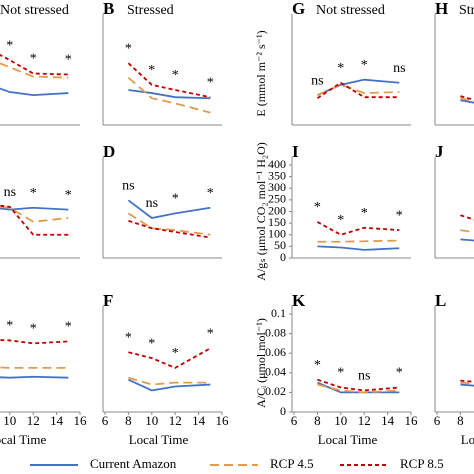 The image size is (474, 474). Describe the element at coordinates (261, 211) in the screenshot. I see `y-axis-label: A/gₛ (μmol CO₂ mol⁻¹ H₂O)` at that location.